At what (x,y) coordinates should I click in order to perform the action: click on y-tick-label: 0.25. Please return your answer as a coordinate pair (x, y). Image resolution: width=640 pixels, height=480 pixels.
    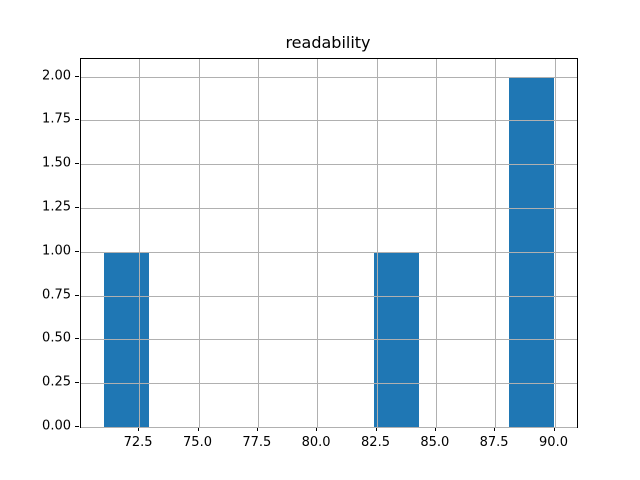
    Looking at the image, I should click on (56, 382).